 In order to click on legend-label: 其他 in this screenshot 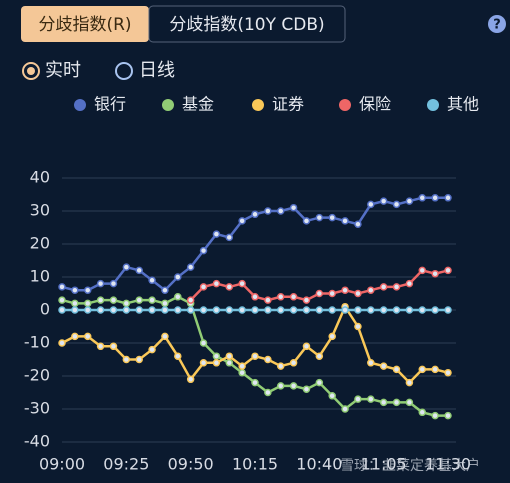, I will do `click(463, 104)`.